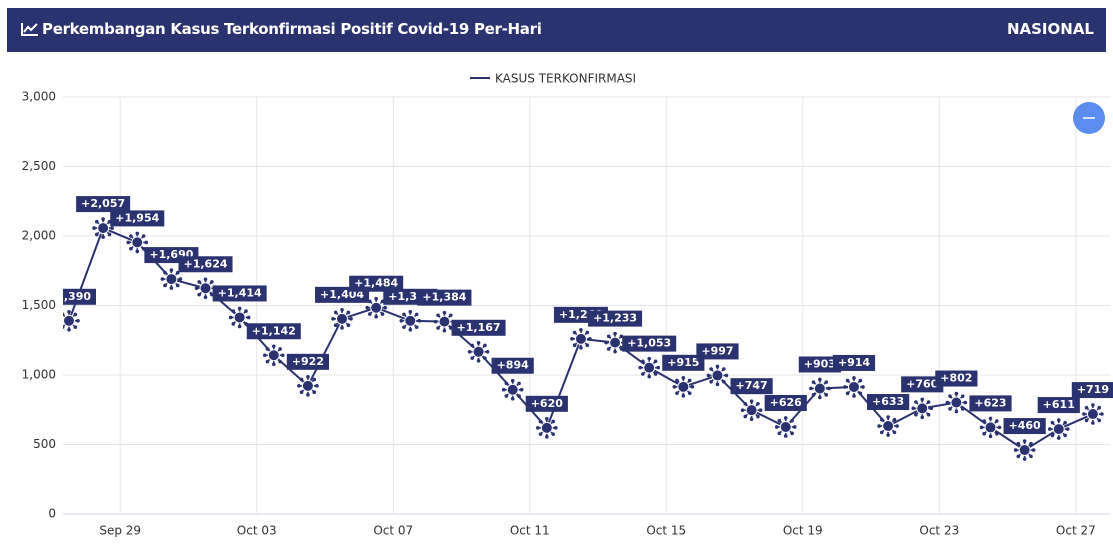  I want to click on x-tick-label: Oct 11, so click(530, 531).